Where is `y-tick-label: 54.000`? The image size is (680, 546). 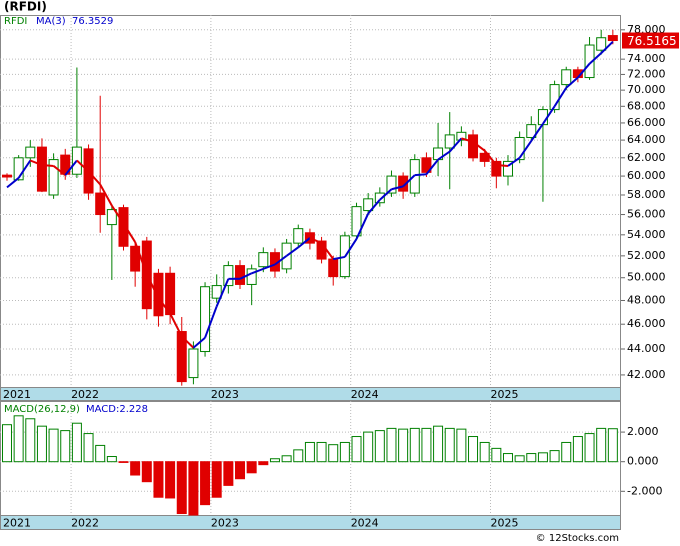 y-tick-label: 54.000 is located at coordinates (646, 234).